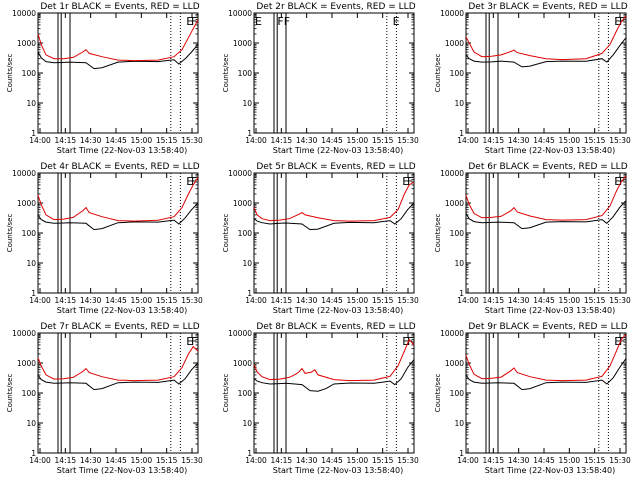 The image size is (640, 480). What do you see at coordinates (335, 7) in the screenshot?
I see `plot-title: Det 2r BLACK = Events, RED = LLD` at bounding box center [335, 7].